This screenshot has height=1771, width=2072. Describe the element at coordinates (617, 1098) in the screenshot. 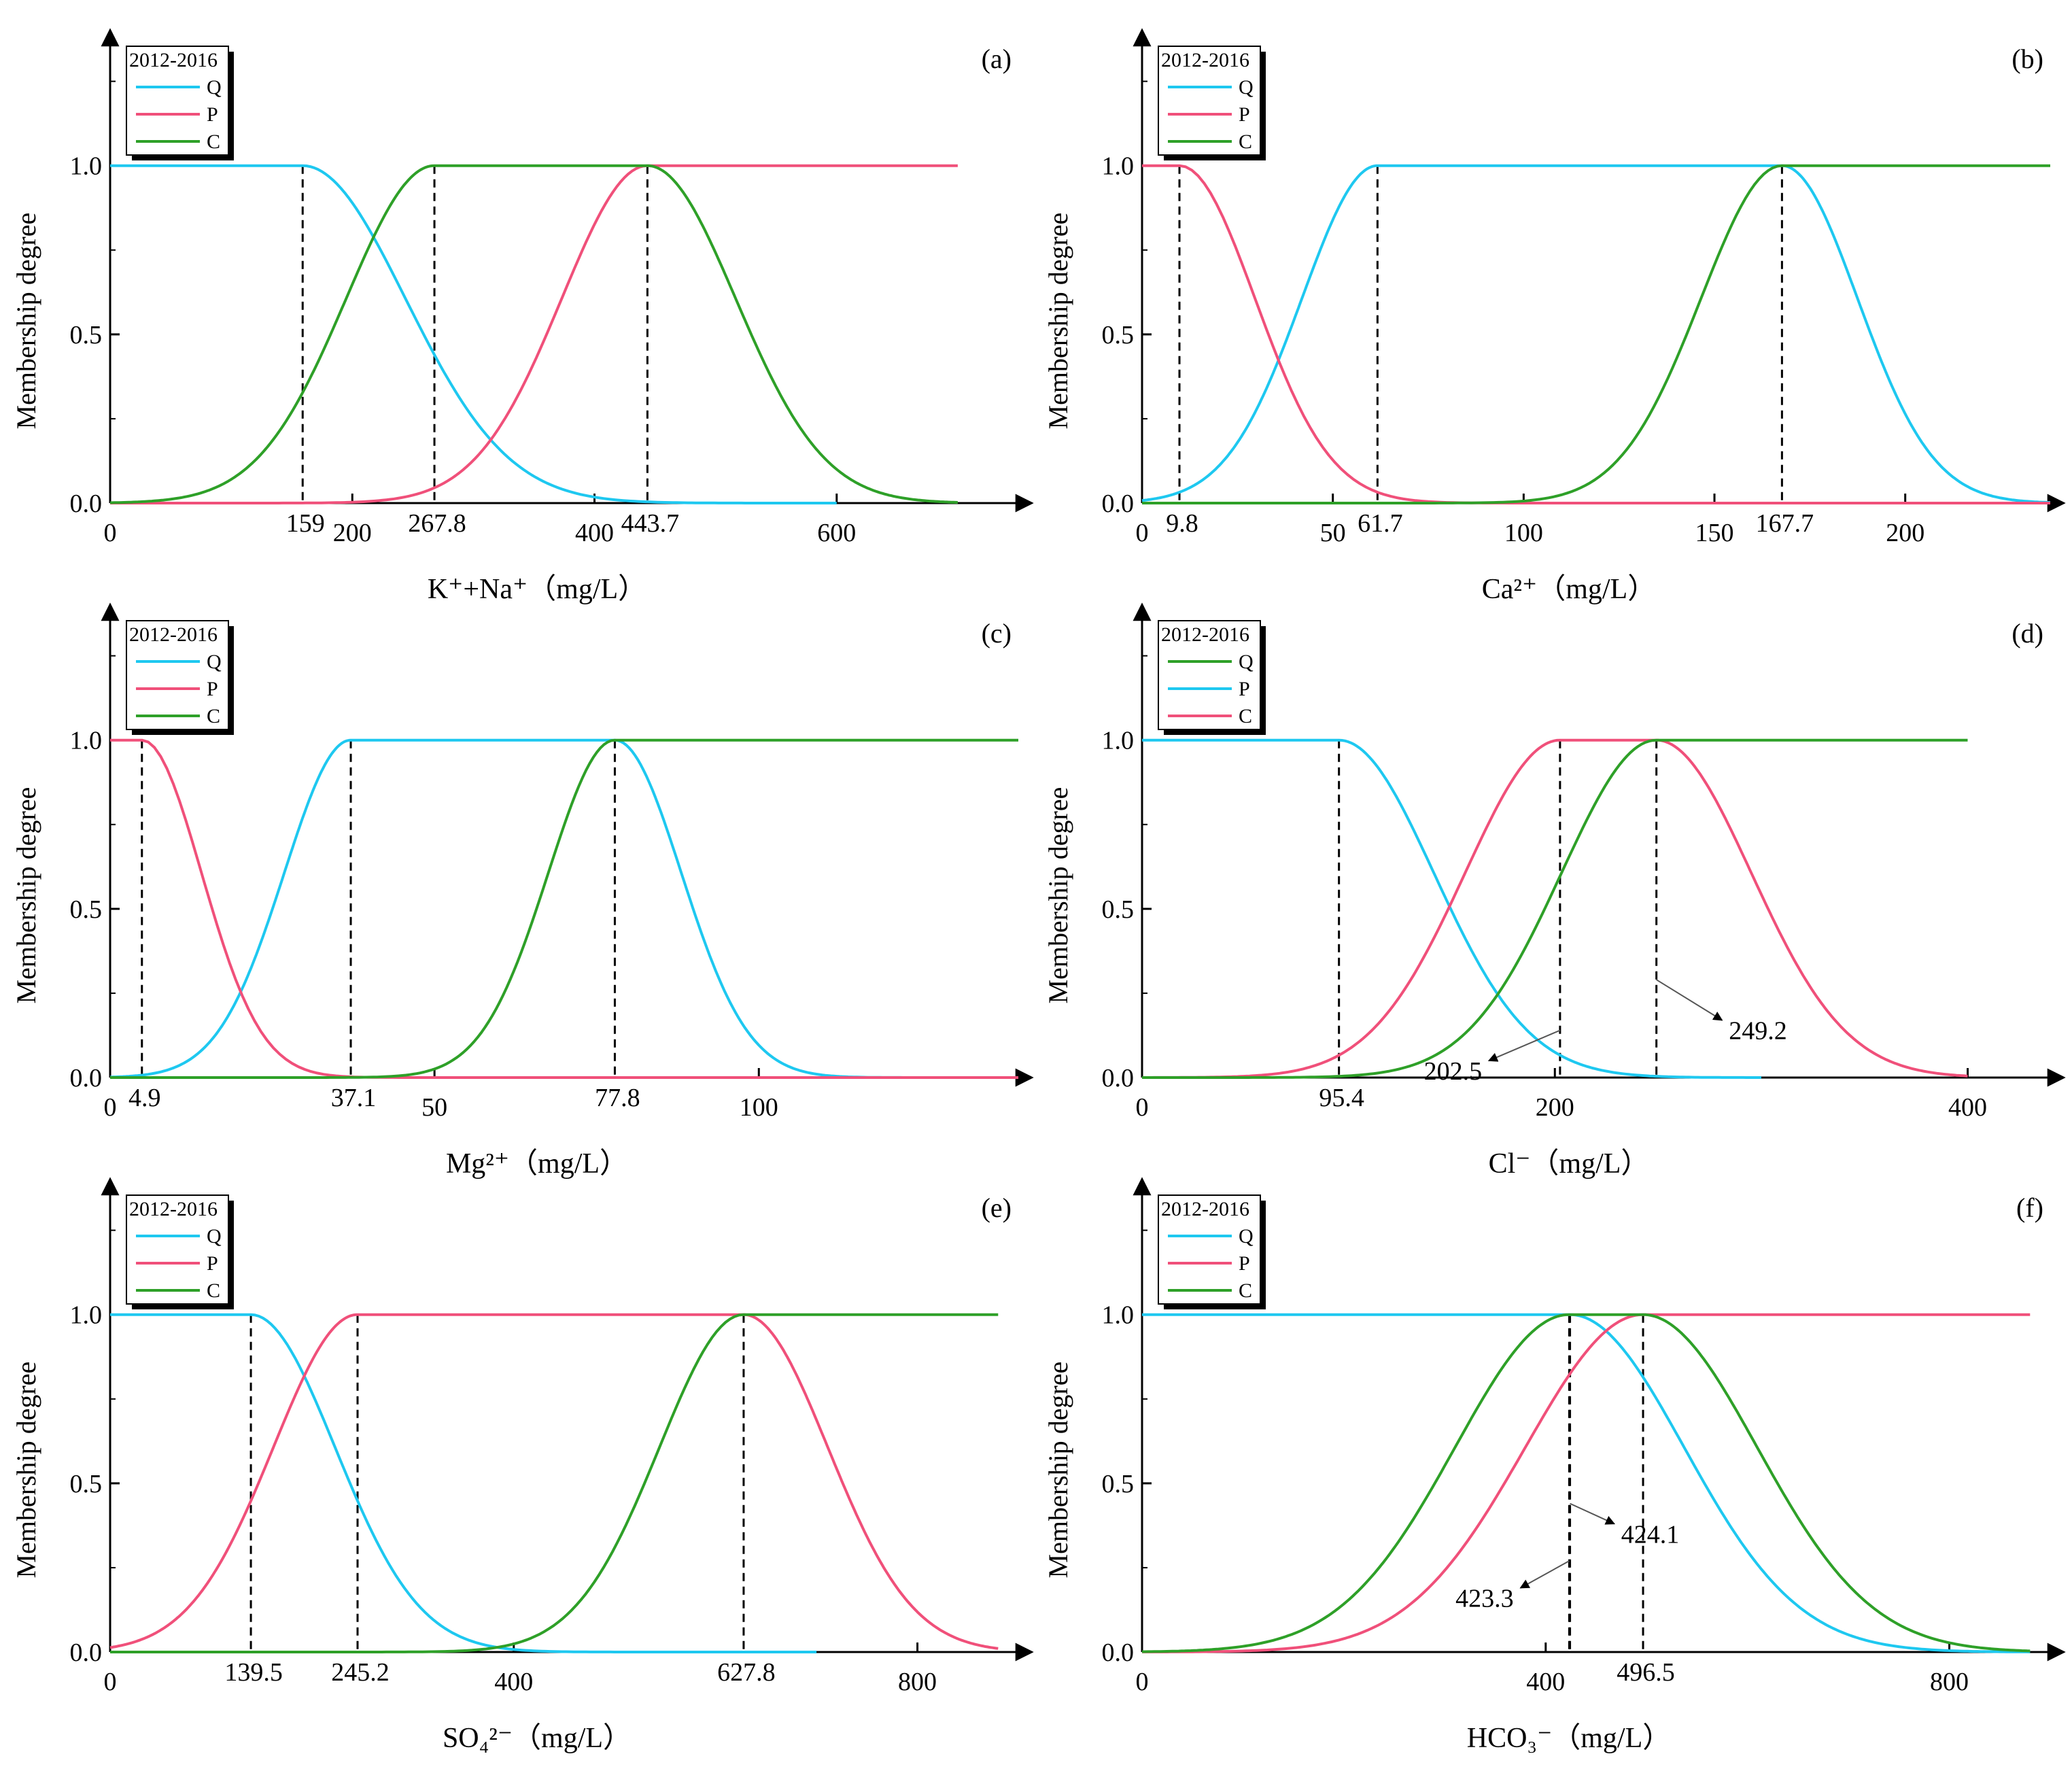

I see `threshold-label: 77.8` at that location.